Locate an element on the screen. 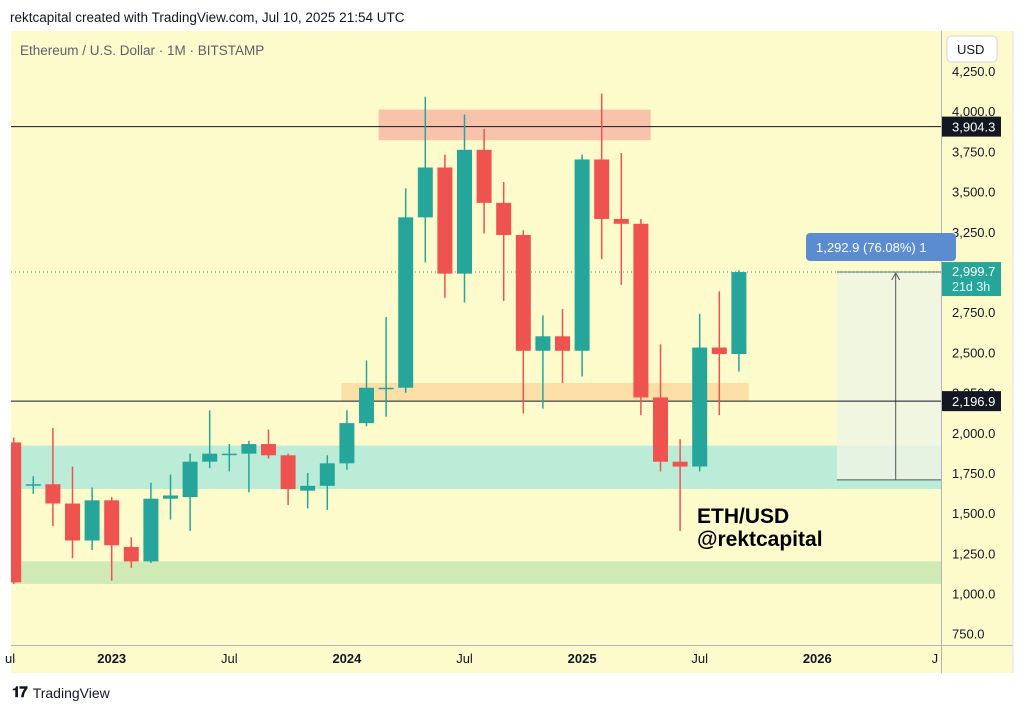 This screenshot has width=1024, height=713. price-tick-label: 3,250.0 is located at coordinates (973, 232).